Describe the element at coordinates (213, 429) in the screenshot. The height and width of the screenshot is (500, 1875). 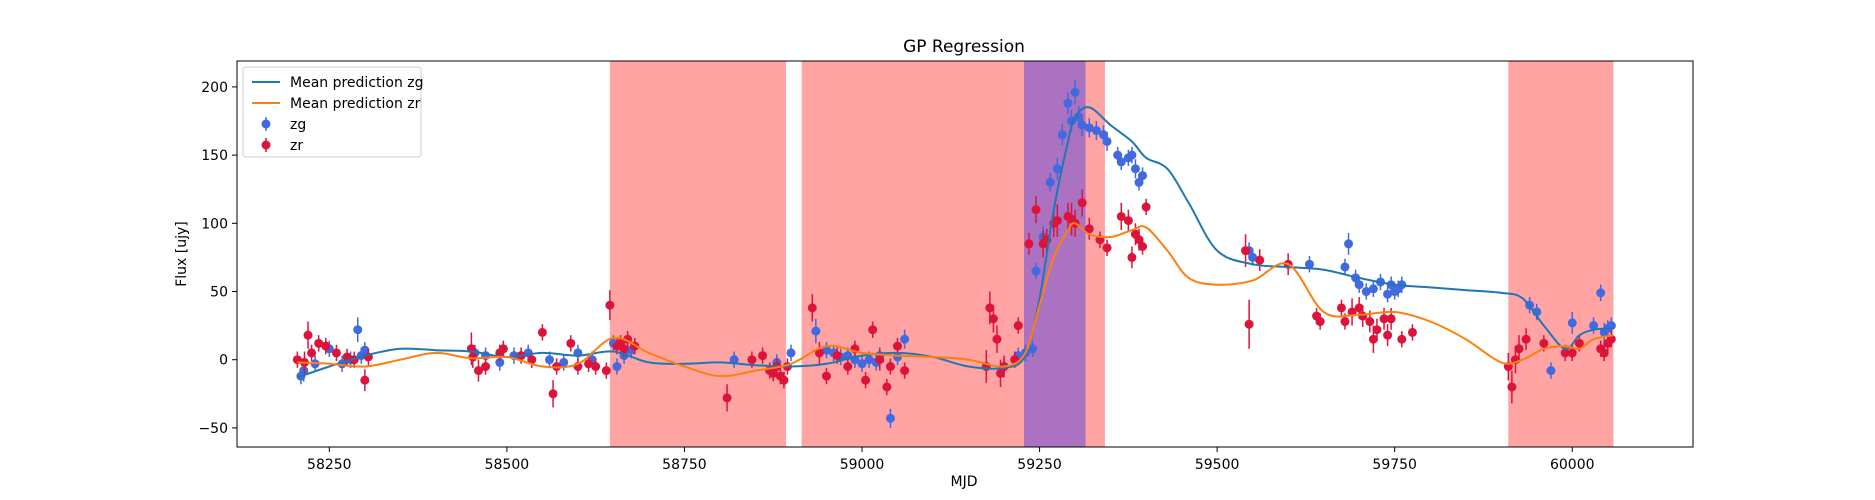
I see `y-tick-label: −50` at that location.